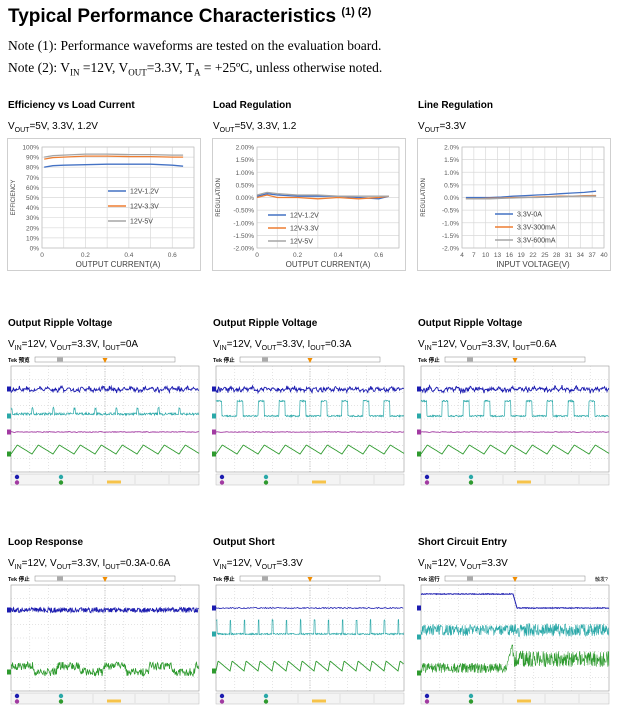 The height and width of the screenshot is (711, 617). What do you see at coordinates (105, 640) in the screenshot?
I see `scope-loop-response: Tek 停止` at bounding box center [105, 640].